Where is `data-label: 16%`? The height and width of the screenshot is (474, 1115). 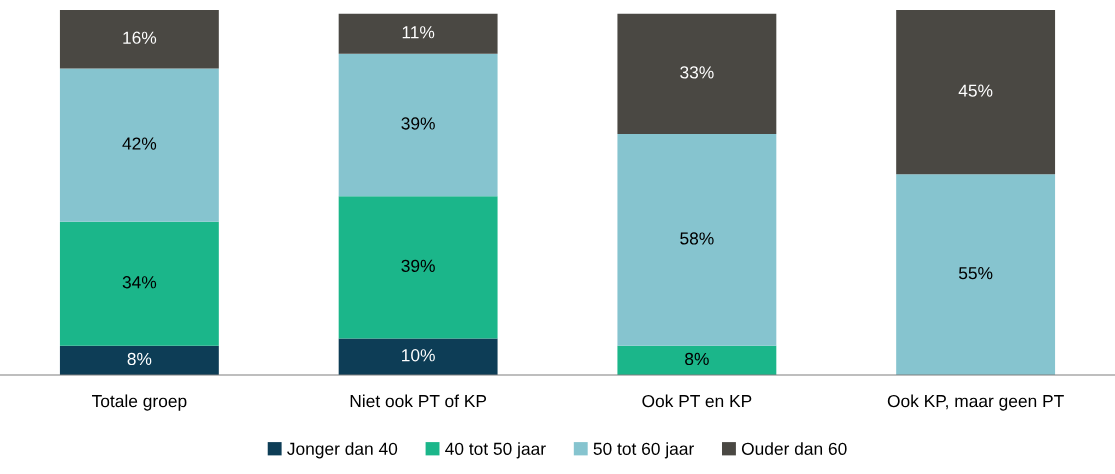 data-label: 16% is located at coordinates (140, 37).